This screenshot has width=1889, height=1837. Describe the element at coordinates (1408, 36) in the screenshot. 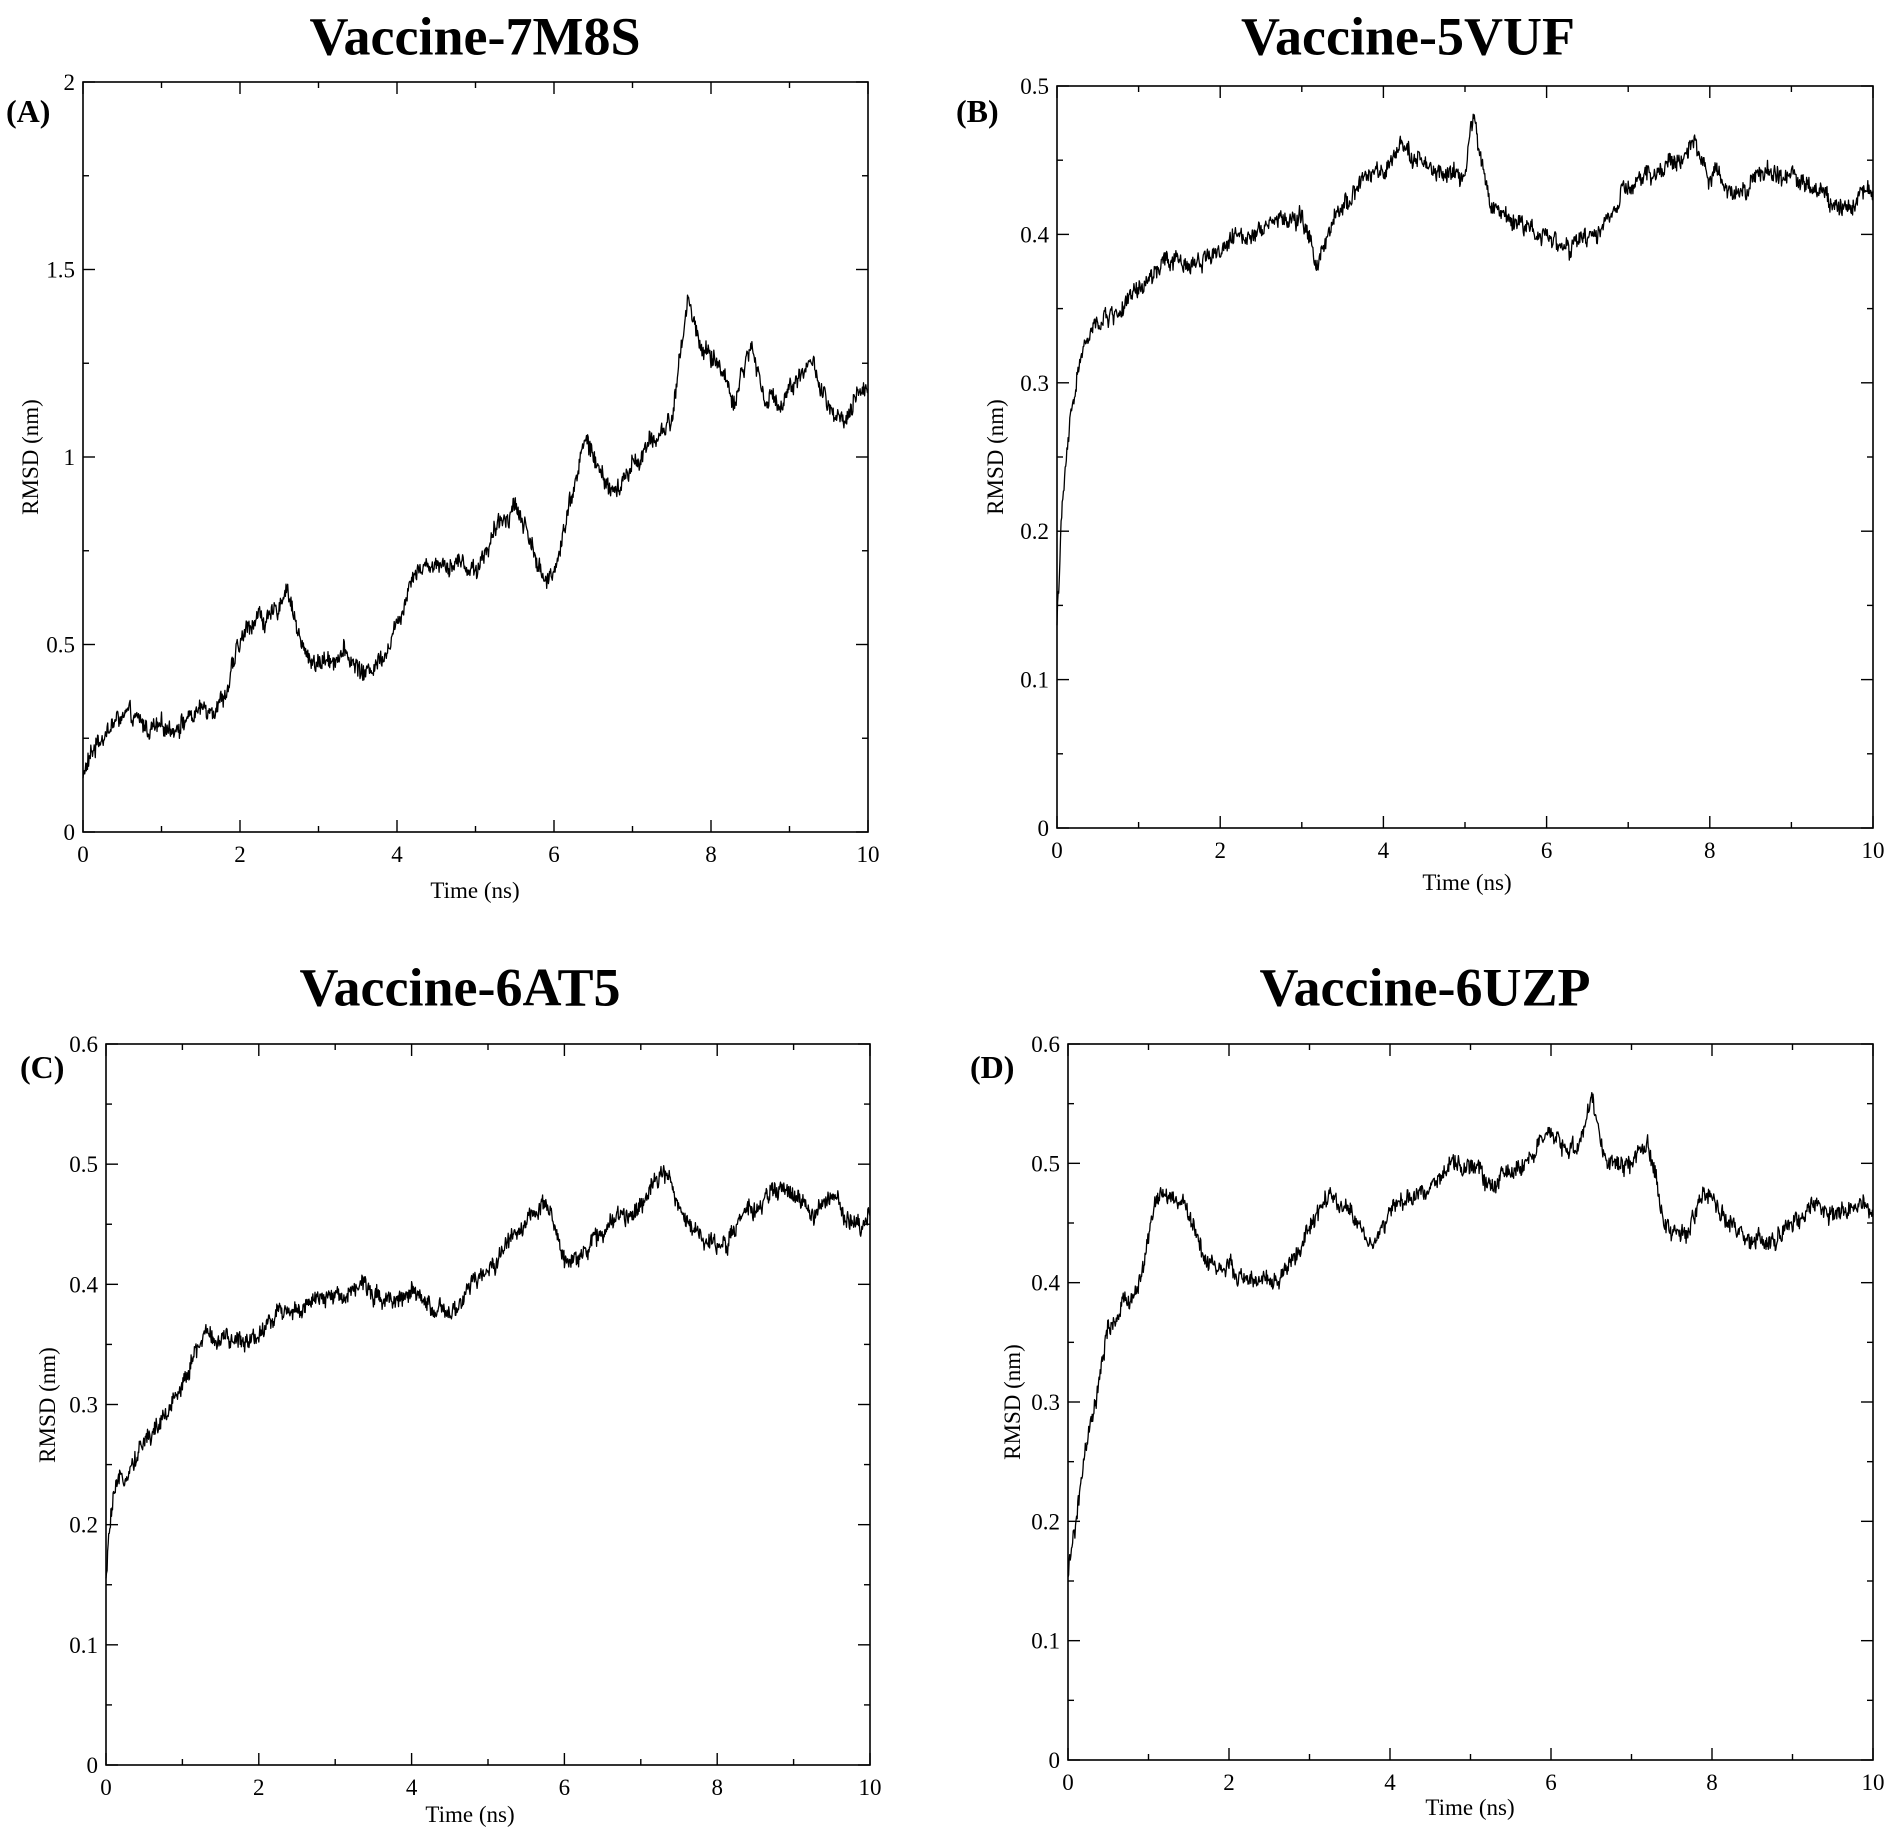

I see `panel-title: Vaccine-5VUF` at that location.